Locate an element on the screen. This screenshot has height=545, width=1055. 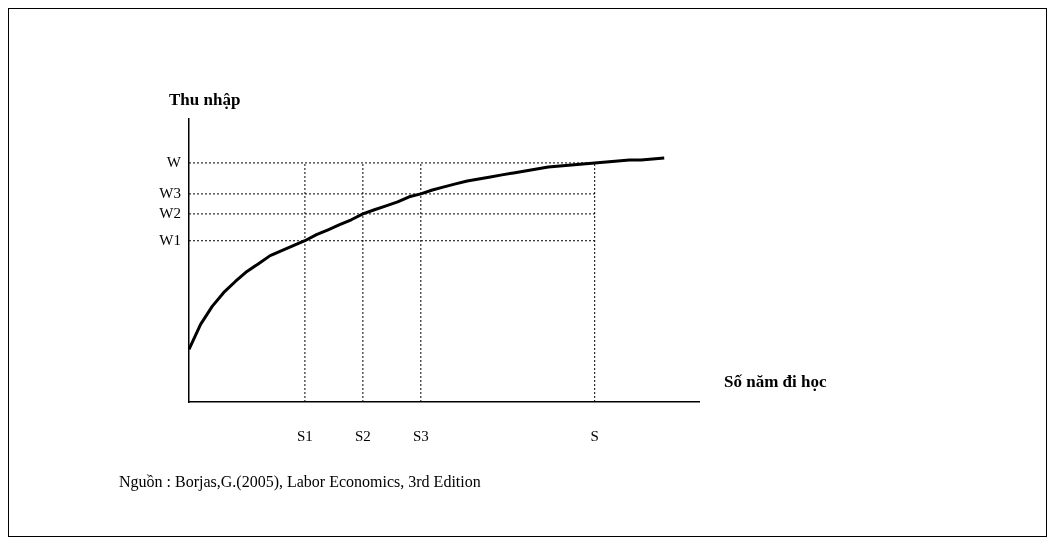
ref-line-label: W is located at coordinates (174, 161).